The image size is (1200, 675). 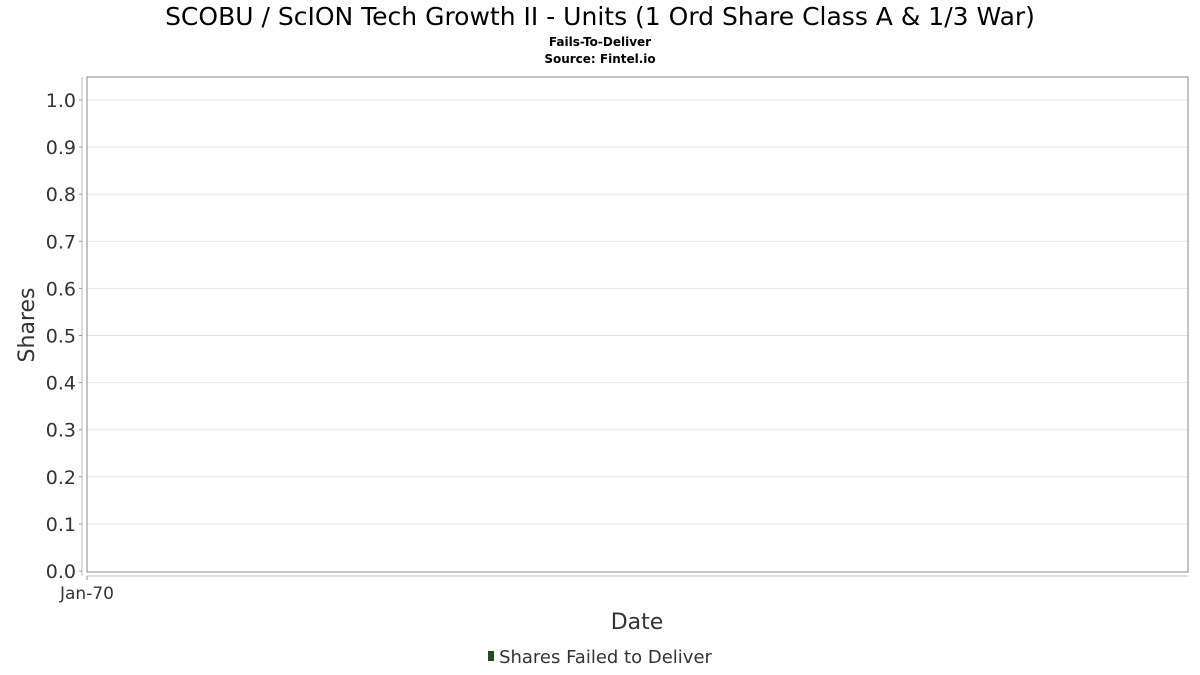 I want to click on x-ticks: Jan-70, so click(x=86, y=590).